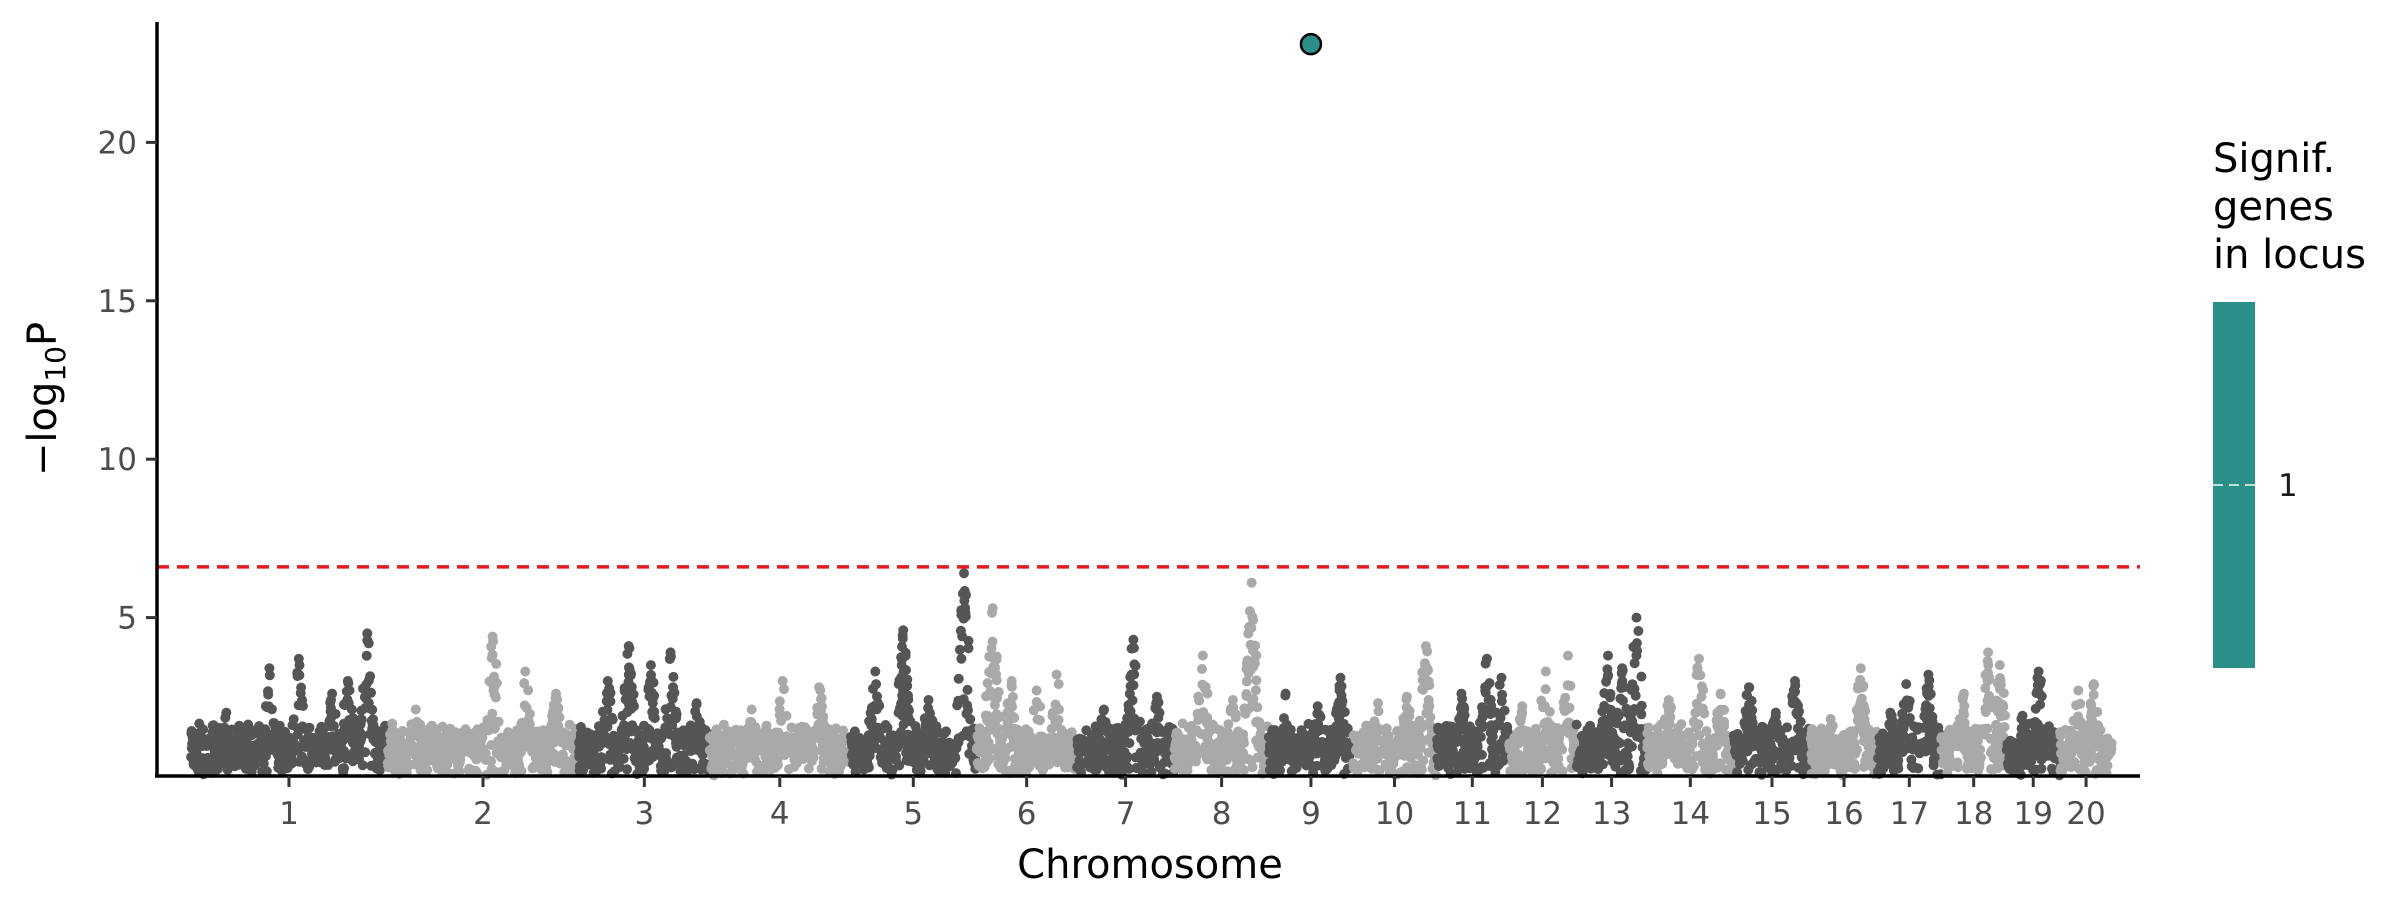  Describe the element at coordinates (644, 710) in the screenshot. I see `chromosome-3-points` at that location.